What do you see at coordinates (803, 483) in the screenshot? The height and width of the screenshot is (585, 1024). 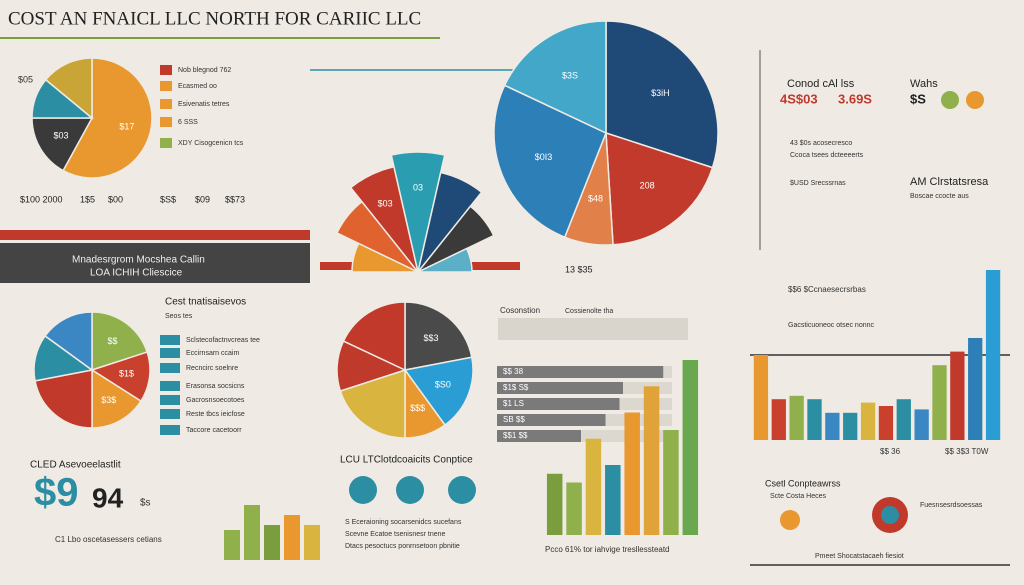 I see `label: Csetl Conpteawrss` at bounding box center [803, 483].